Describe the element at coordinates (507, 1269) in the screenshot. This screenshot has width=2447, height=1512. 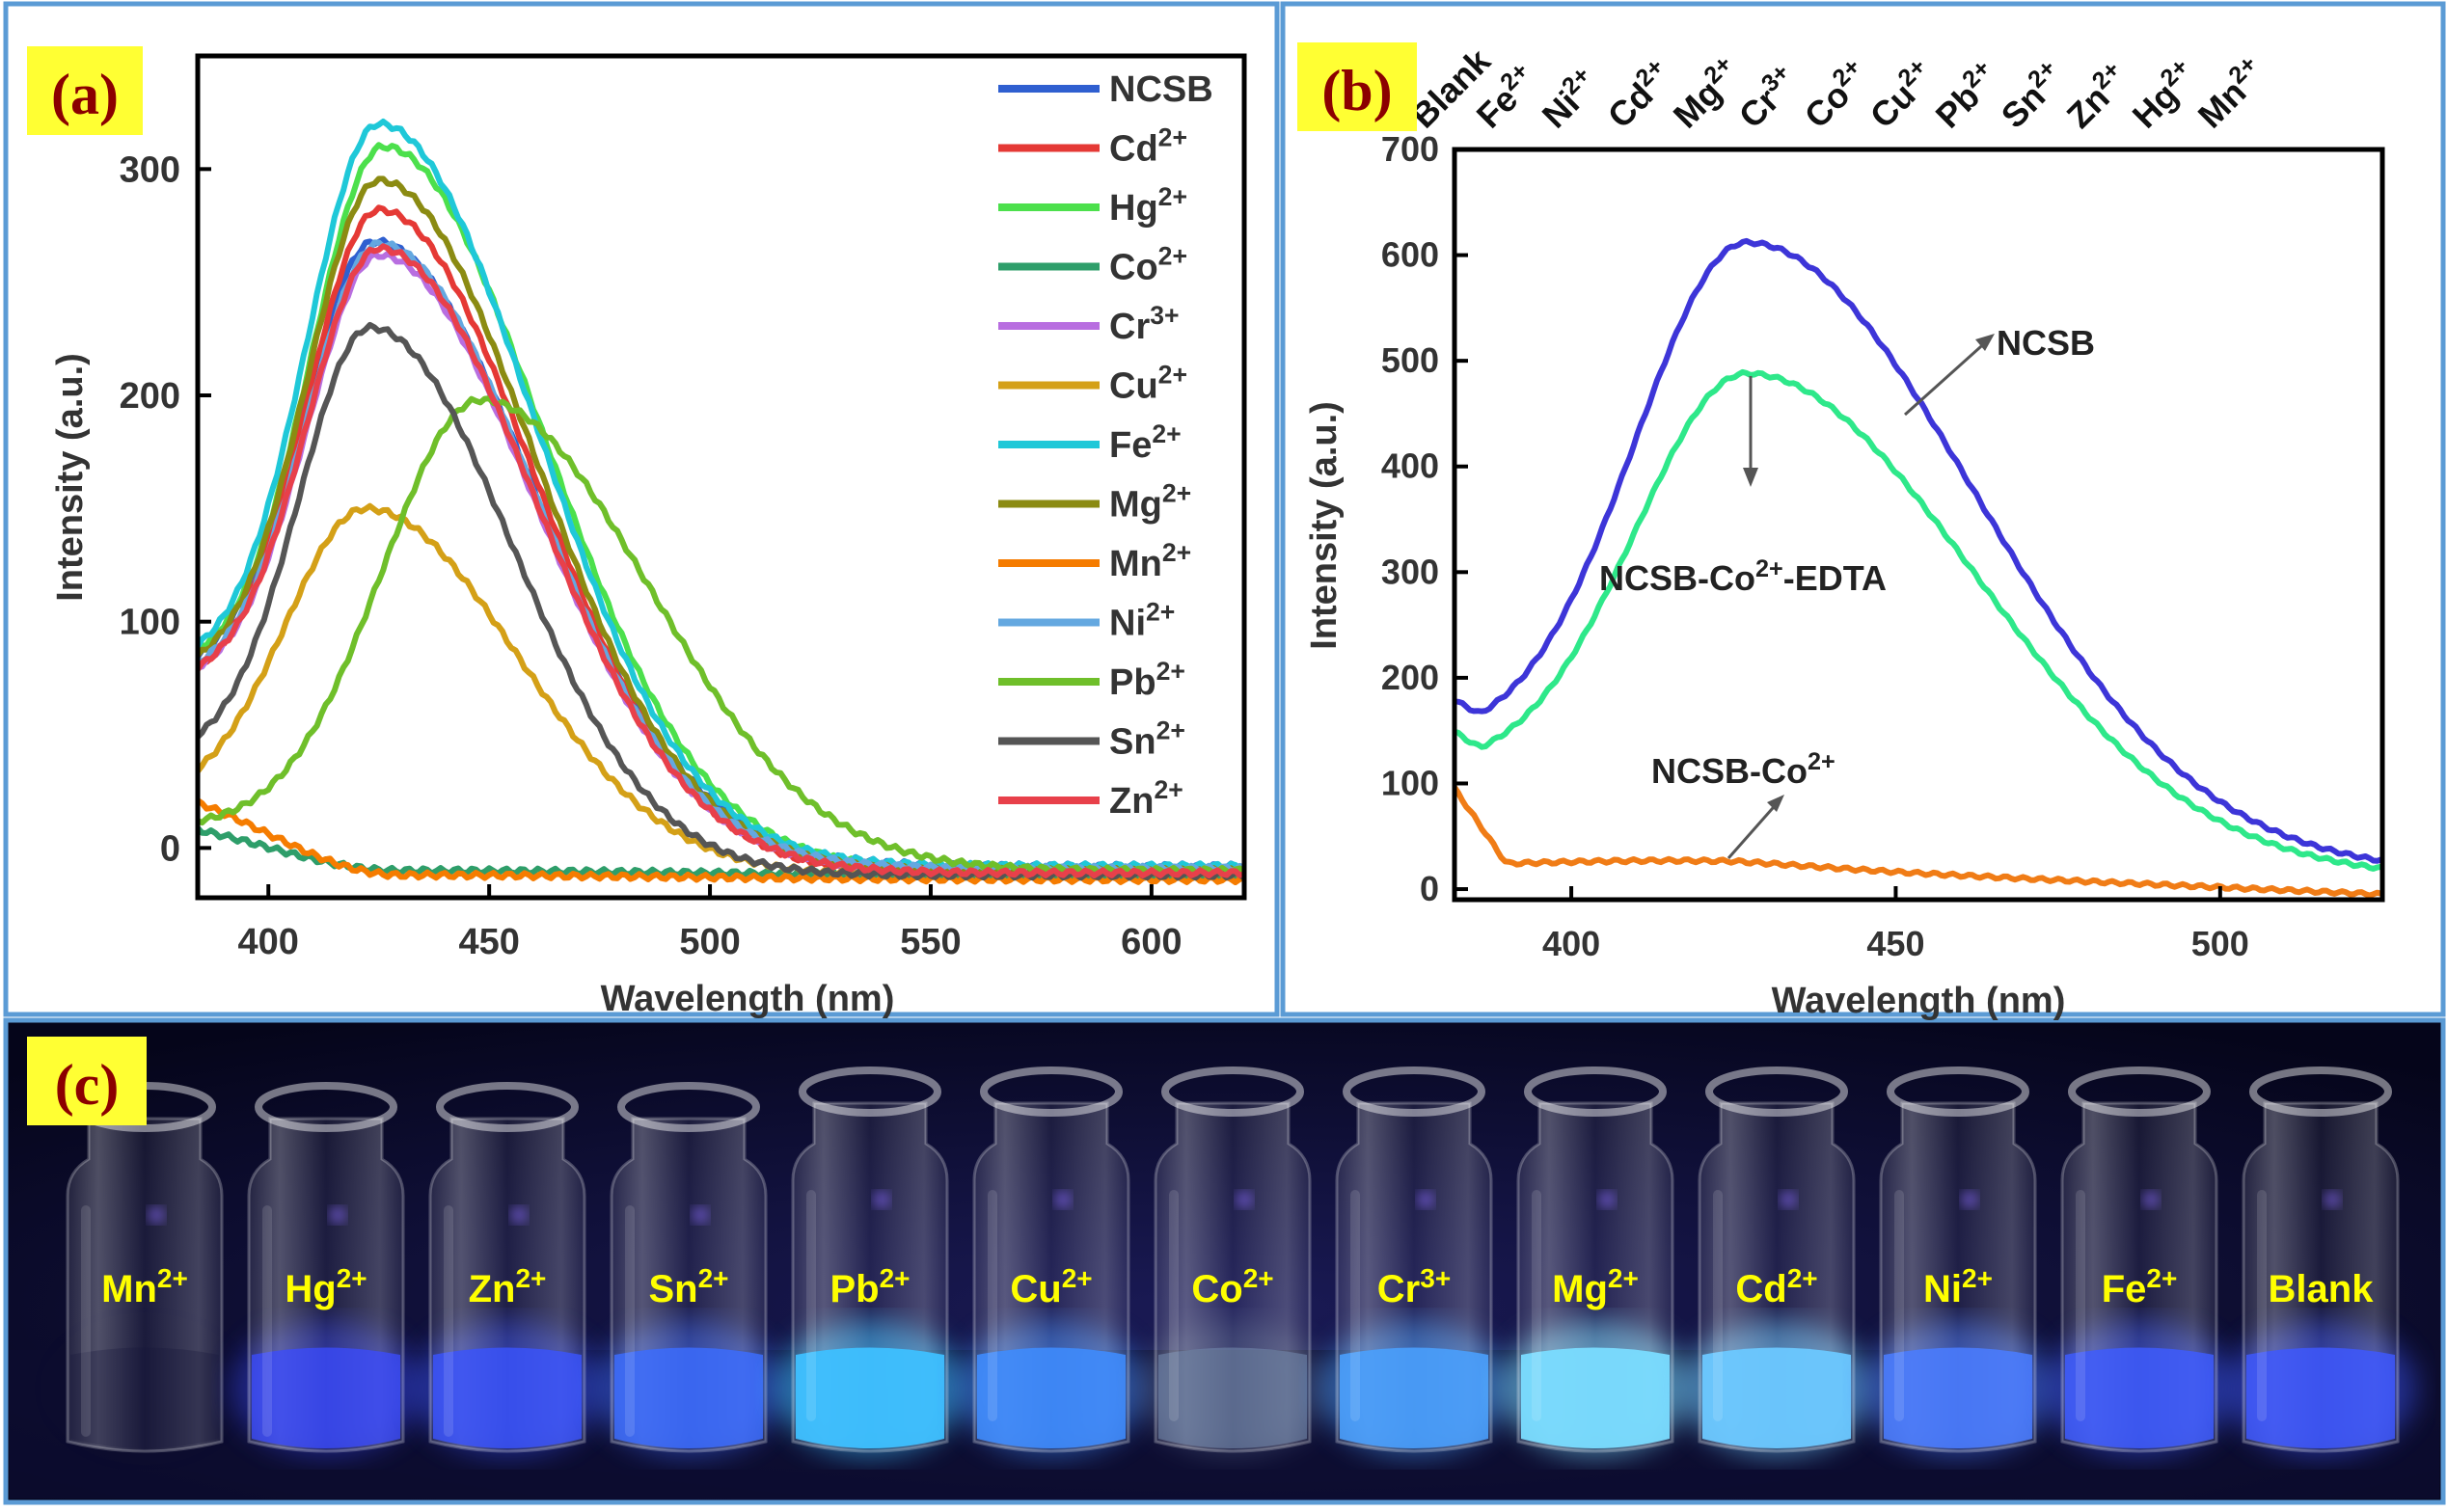
I see `vial-zn: Zn2+` at that location.